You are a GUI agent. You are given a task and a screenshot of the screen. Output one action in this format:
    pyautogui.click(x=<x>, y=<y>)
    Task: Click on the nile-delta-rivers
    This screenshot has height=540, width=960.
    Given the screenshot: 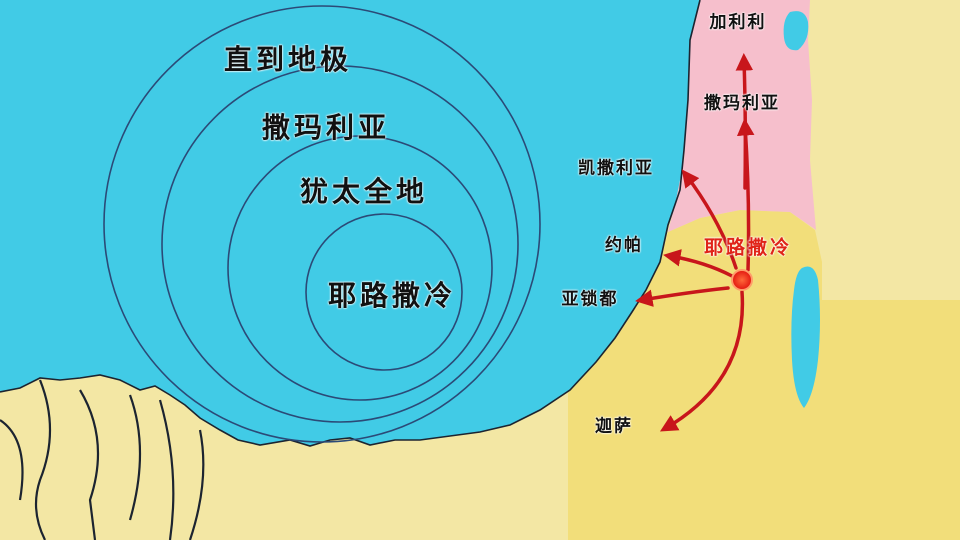 What is the action you would take?
    pyautogui.click(x=102, y=459)
    